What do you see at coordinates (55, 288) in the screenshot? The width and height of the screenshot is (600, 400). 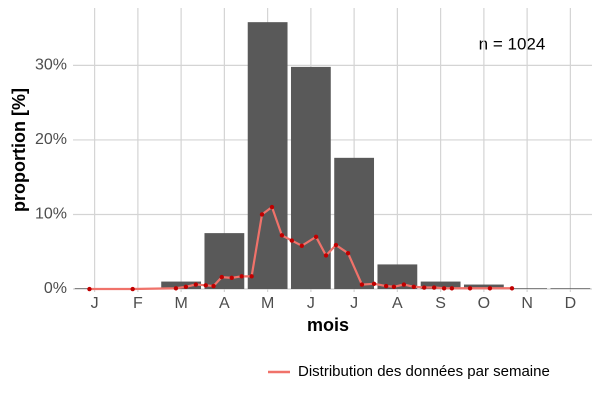 I see `y-tick-label: 0%` at bounding box center [55, 288].